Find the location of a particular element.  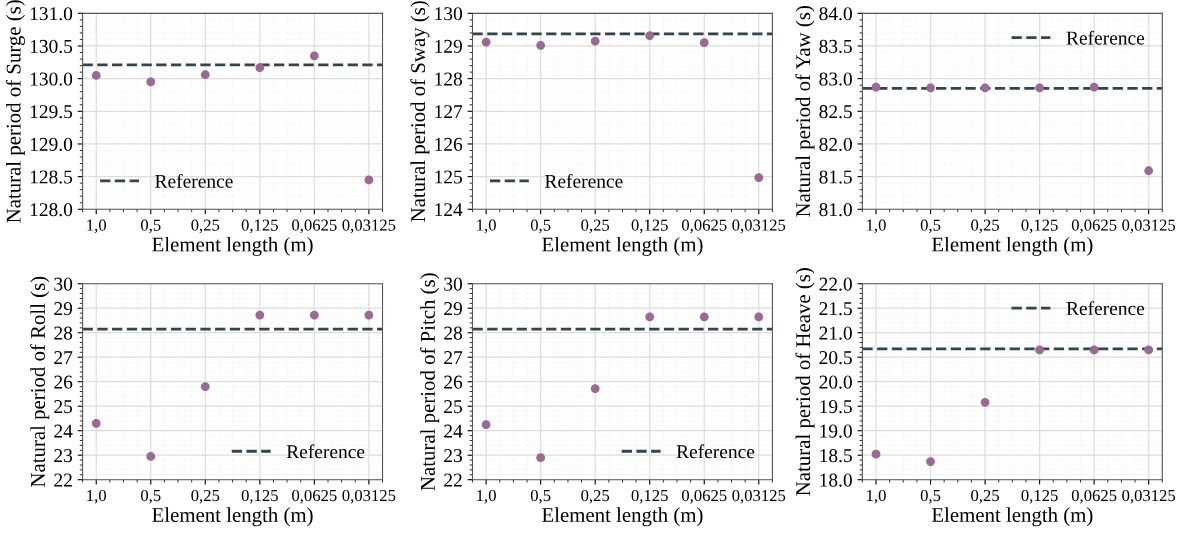

y-tick-label: 130 is located at coordinates (449, 14).